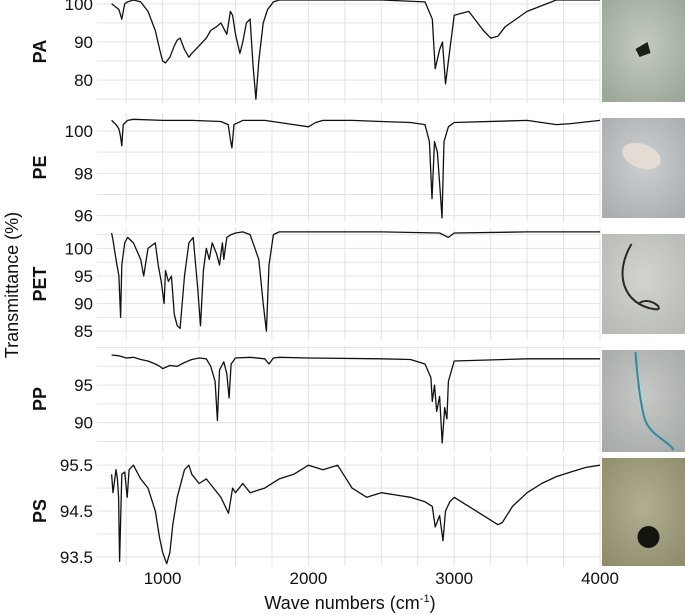 This screenshot has height=615, width=685. Describe the element at coordinates (40, 399) in the screenshot. I see `panel-label: PP` at that location.